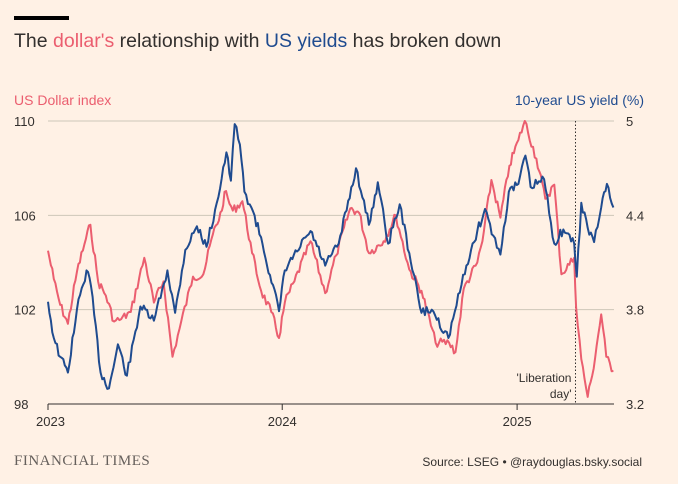 This screenshot has width=678, height=484. Describe the element at coordinates (25, 310) in the screenshot. I see `y-left-tick-label: 102` at that location.